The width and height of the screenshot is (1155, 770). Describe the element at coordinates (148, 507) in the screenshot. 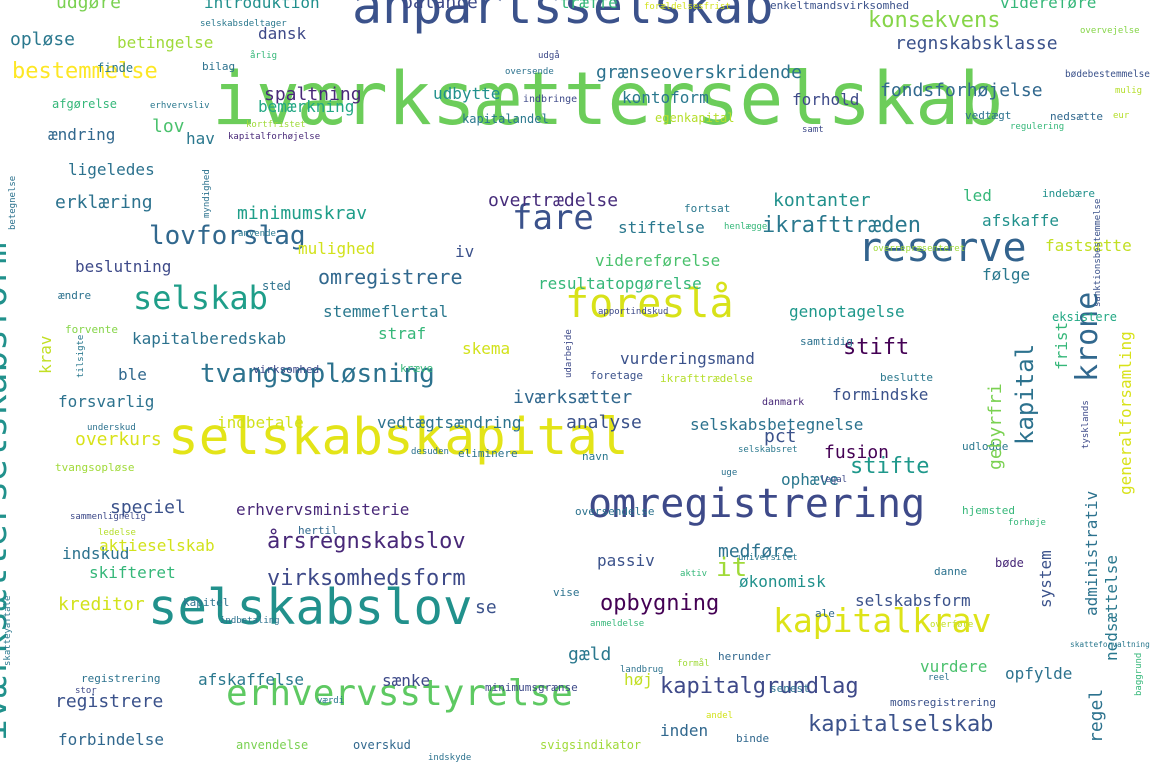

I see `word-speciel: speciel` at that location.